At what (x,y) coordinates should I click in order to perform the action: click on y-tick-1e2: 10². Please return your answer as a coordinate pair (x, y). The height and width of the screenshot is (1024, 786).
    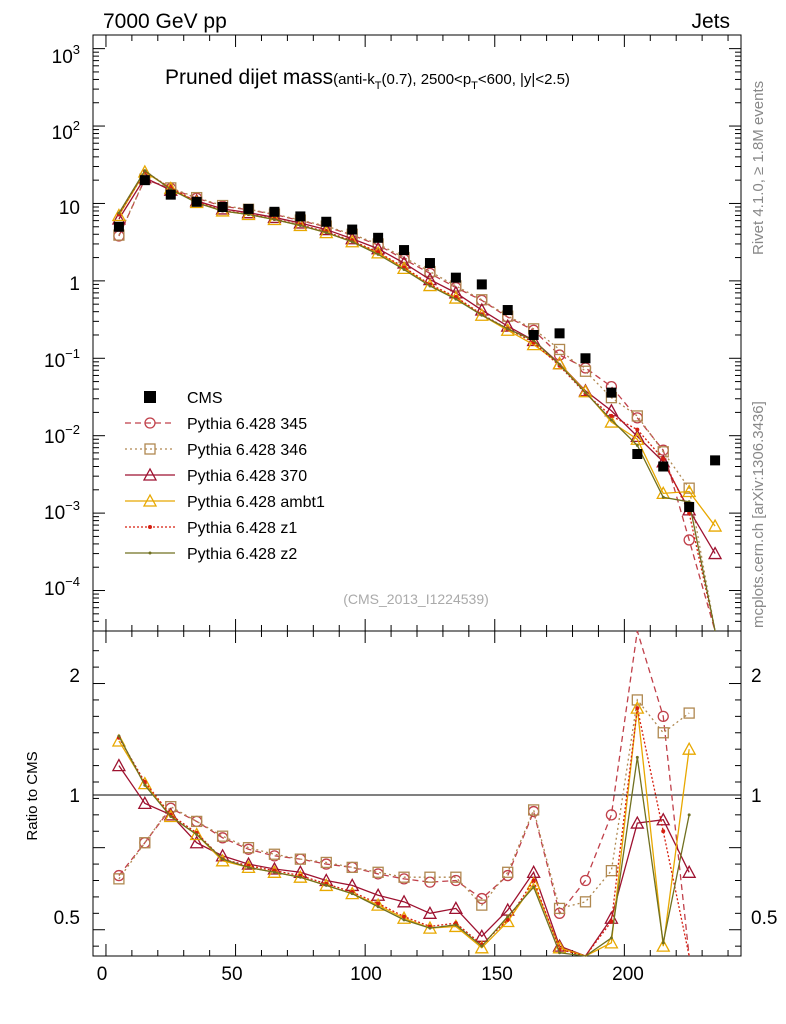
    Looking at the image, I should click on (66, 131).